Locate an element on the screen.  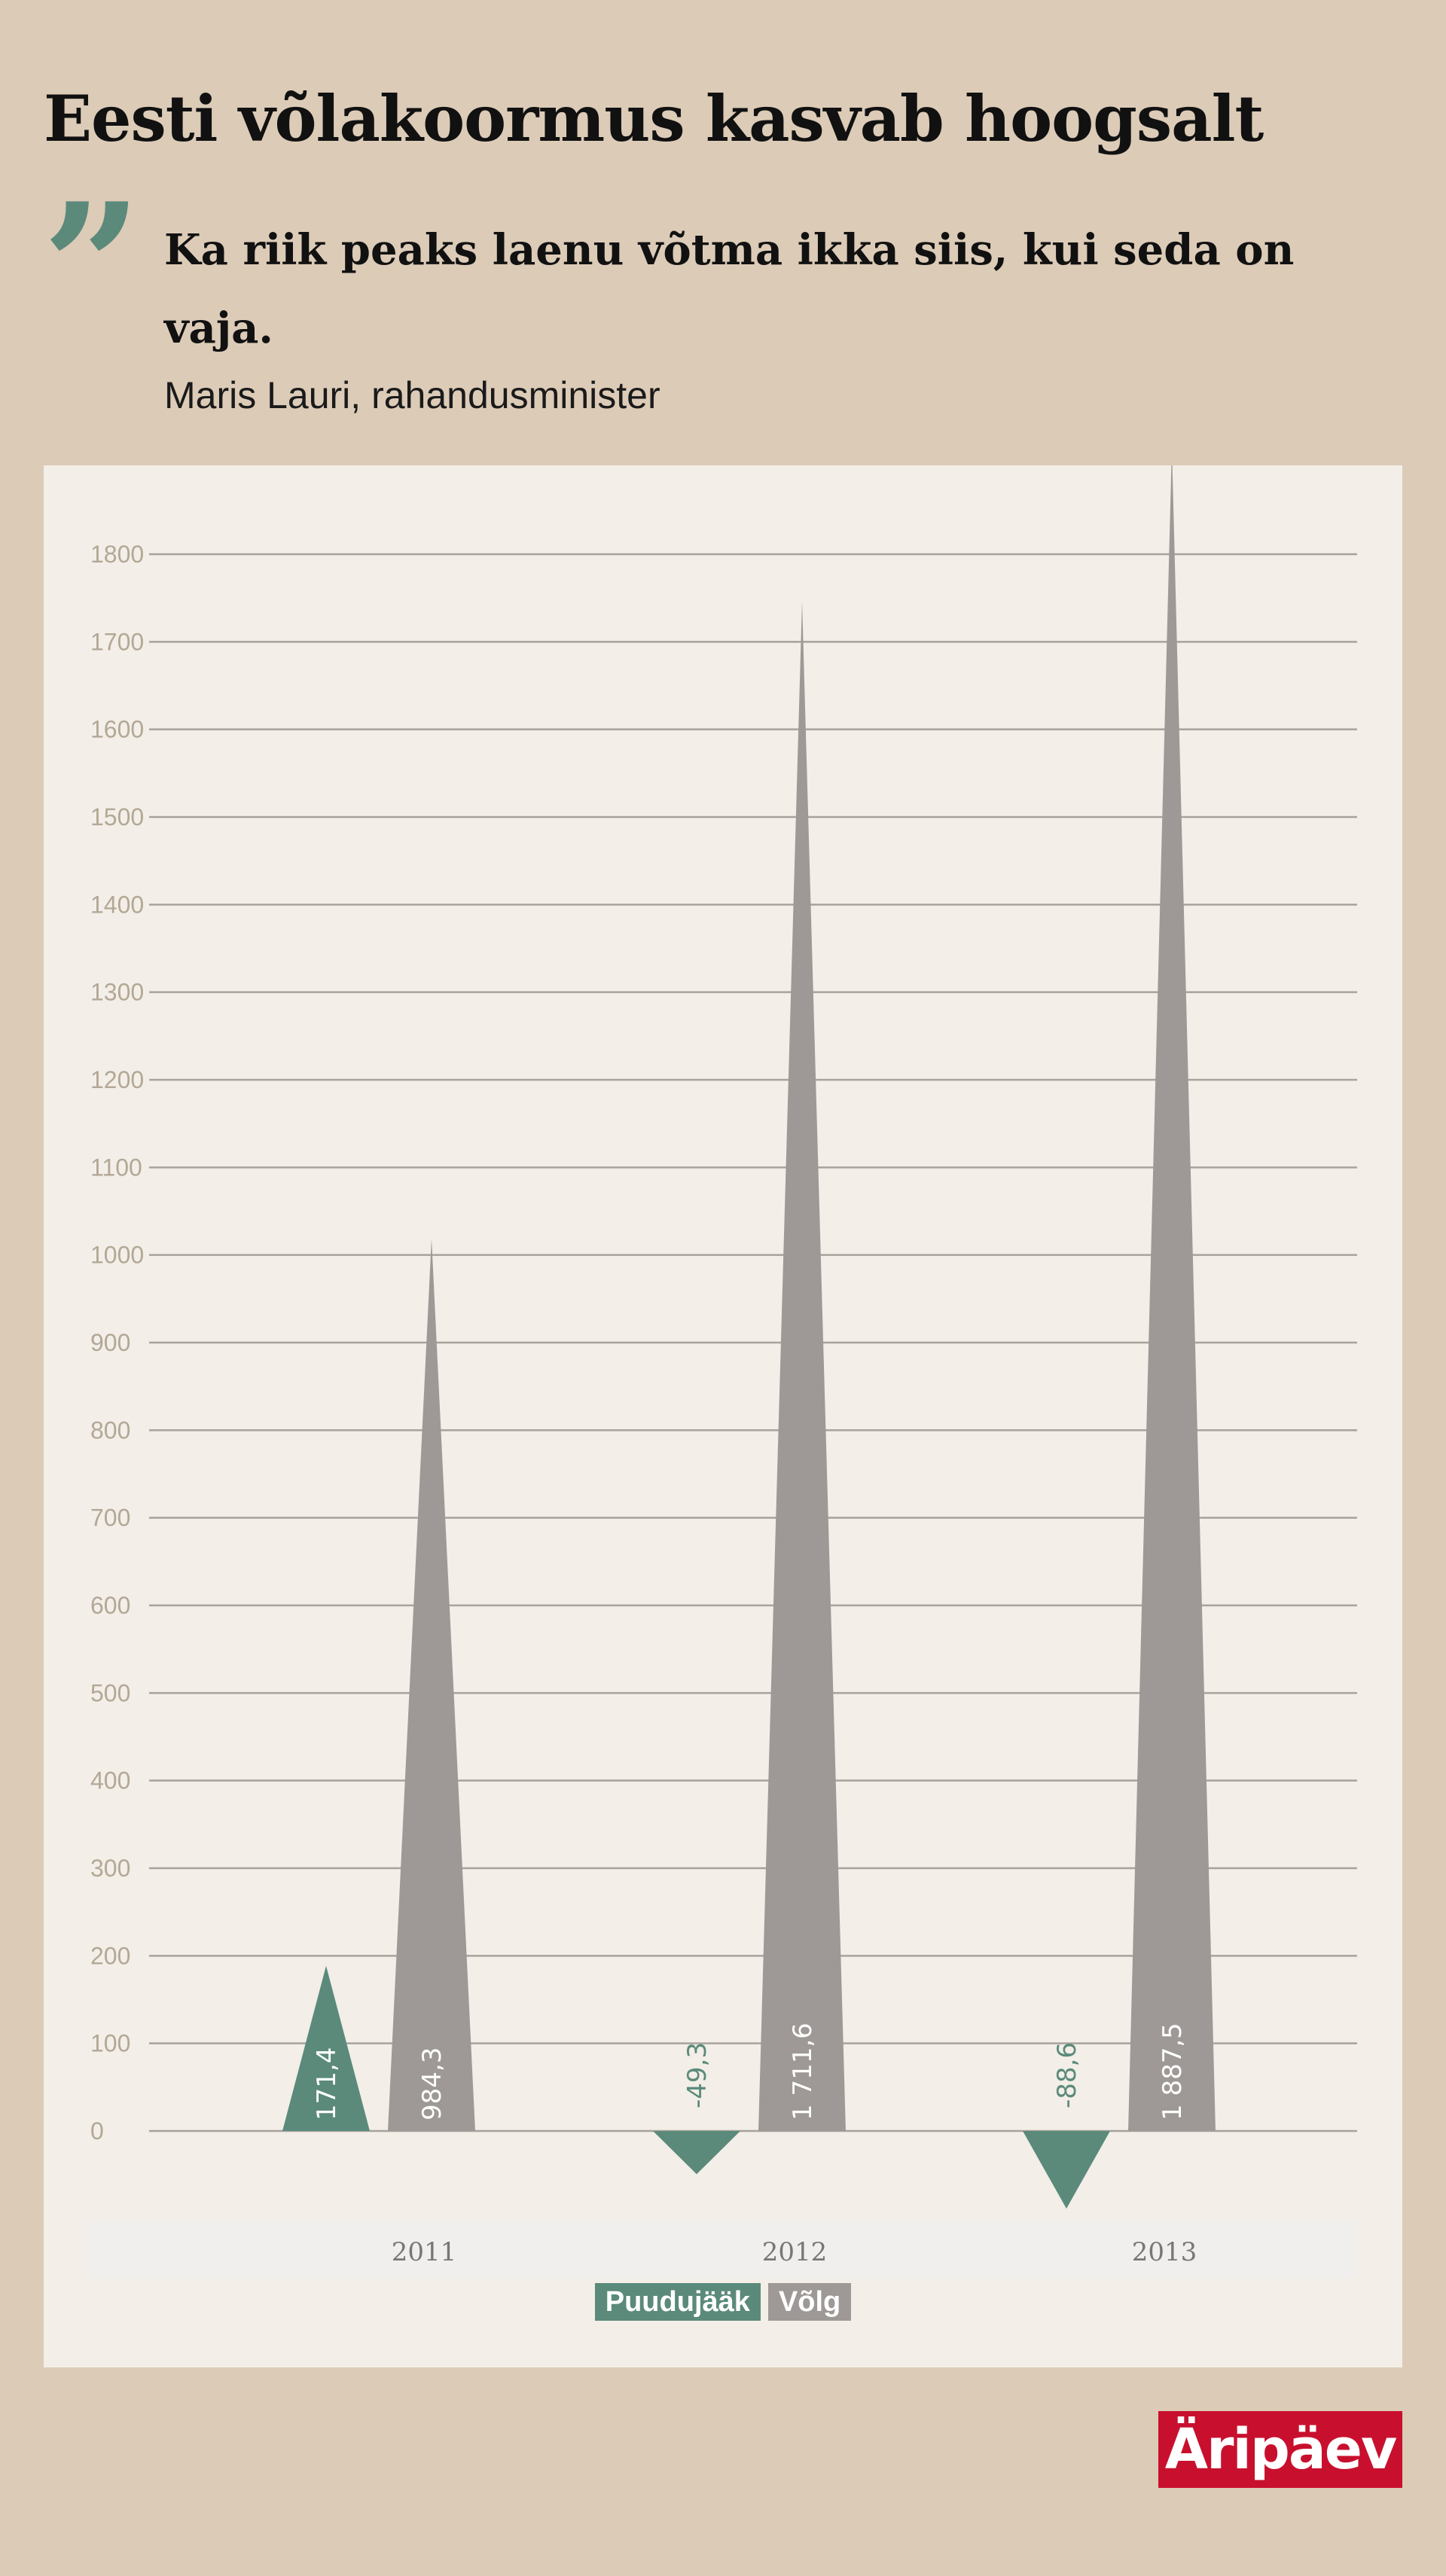
y-tick-label: 1600 is located at coordinates (117, 729).